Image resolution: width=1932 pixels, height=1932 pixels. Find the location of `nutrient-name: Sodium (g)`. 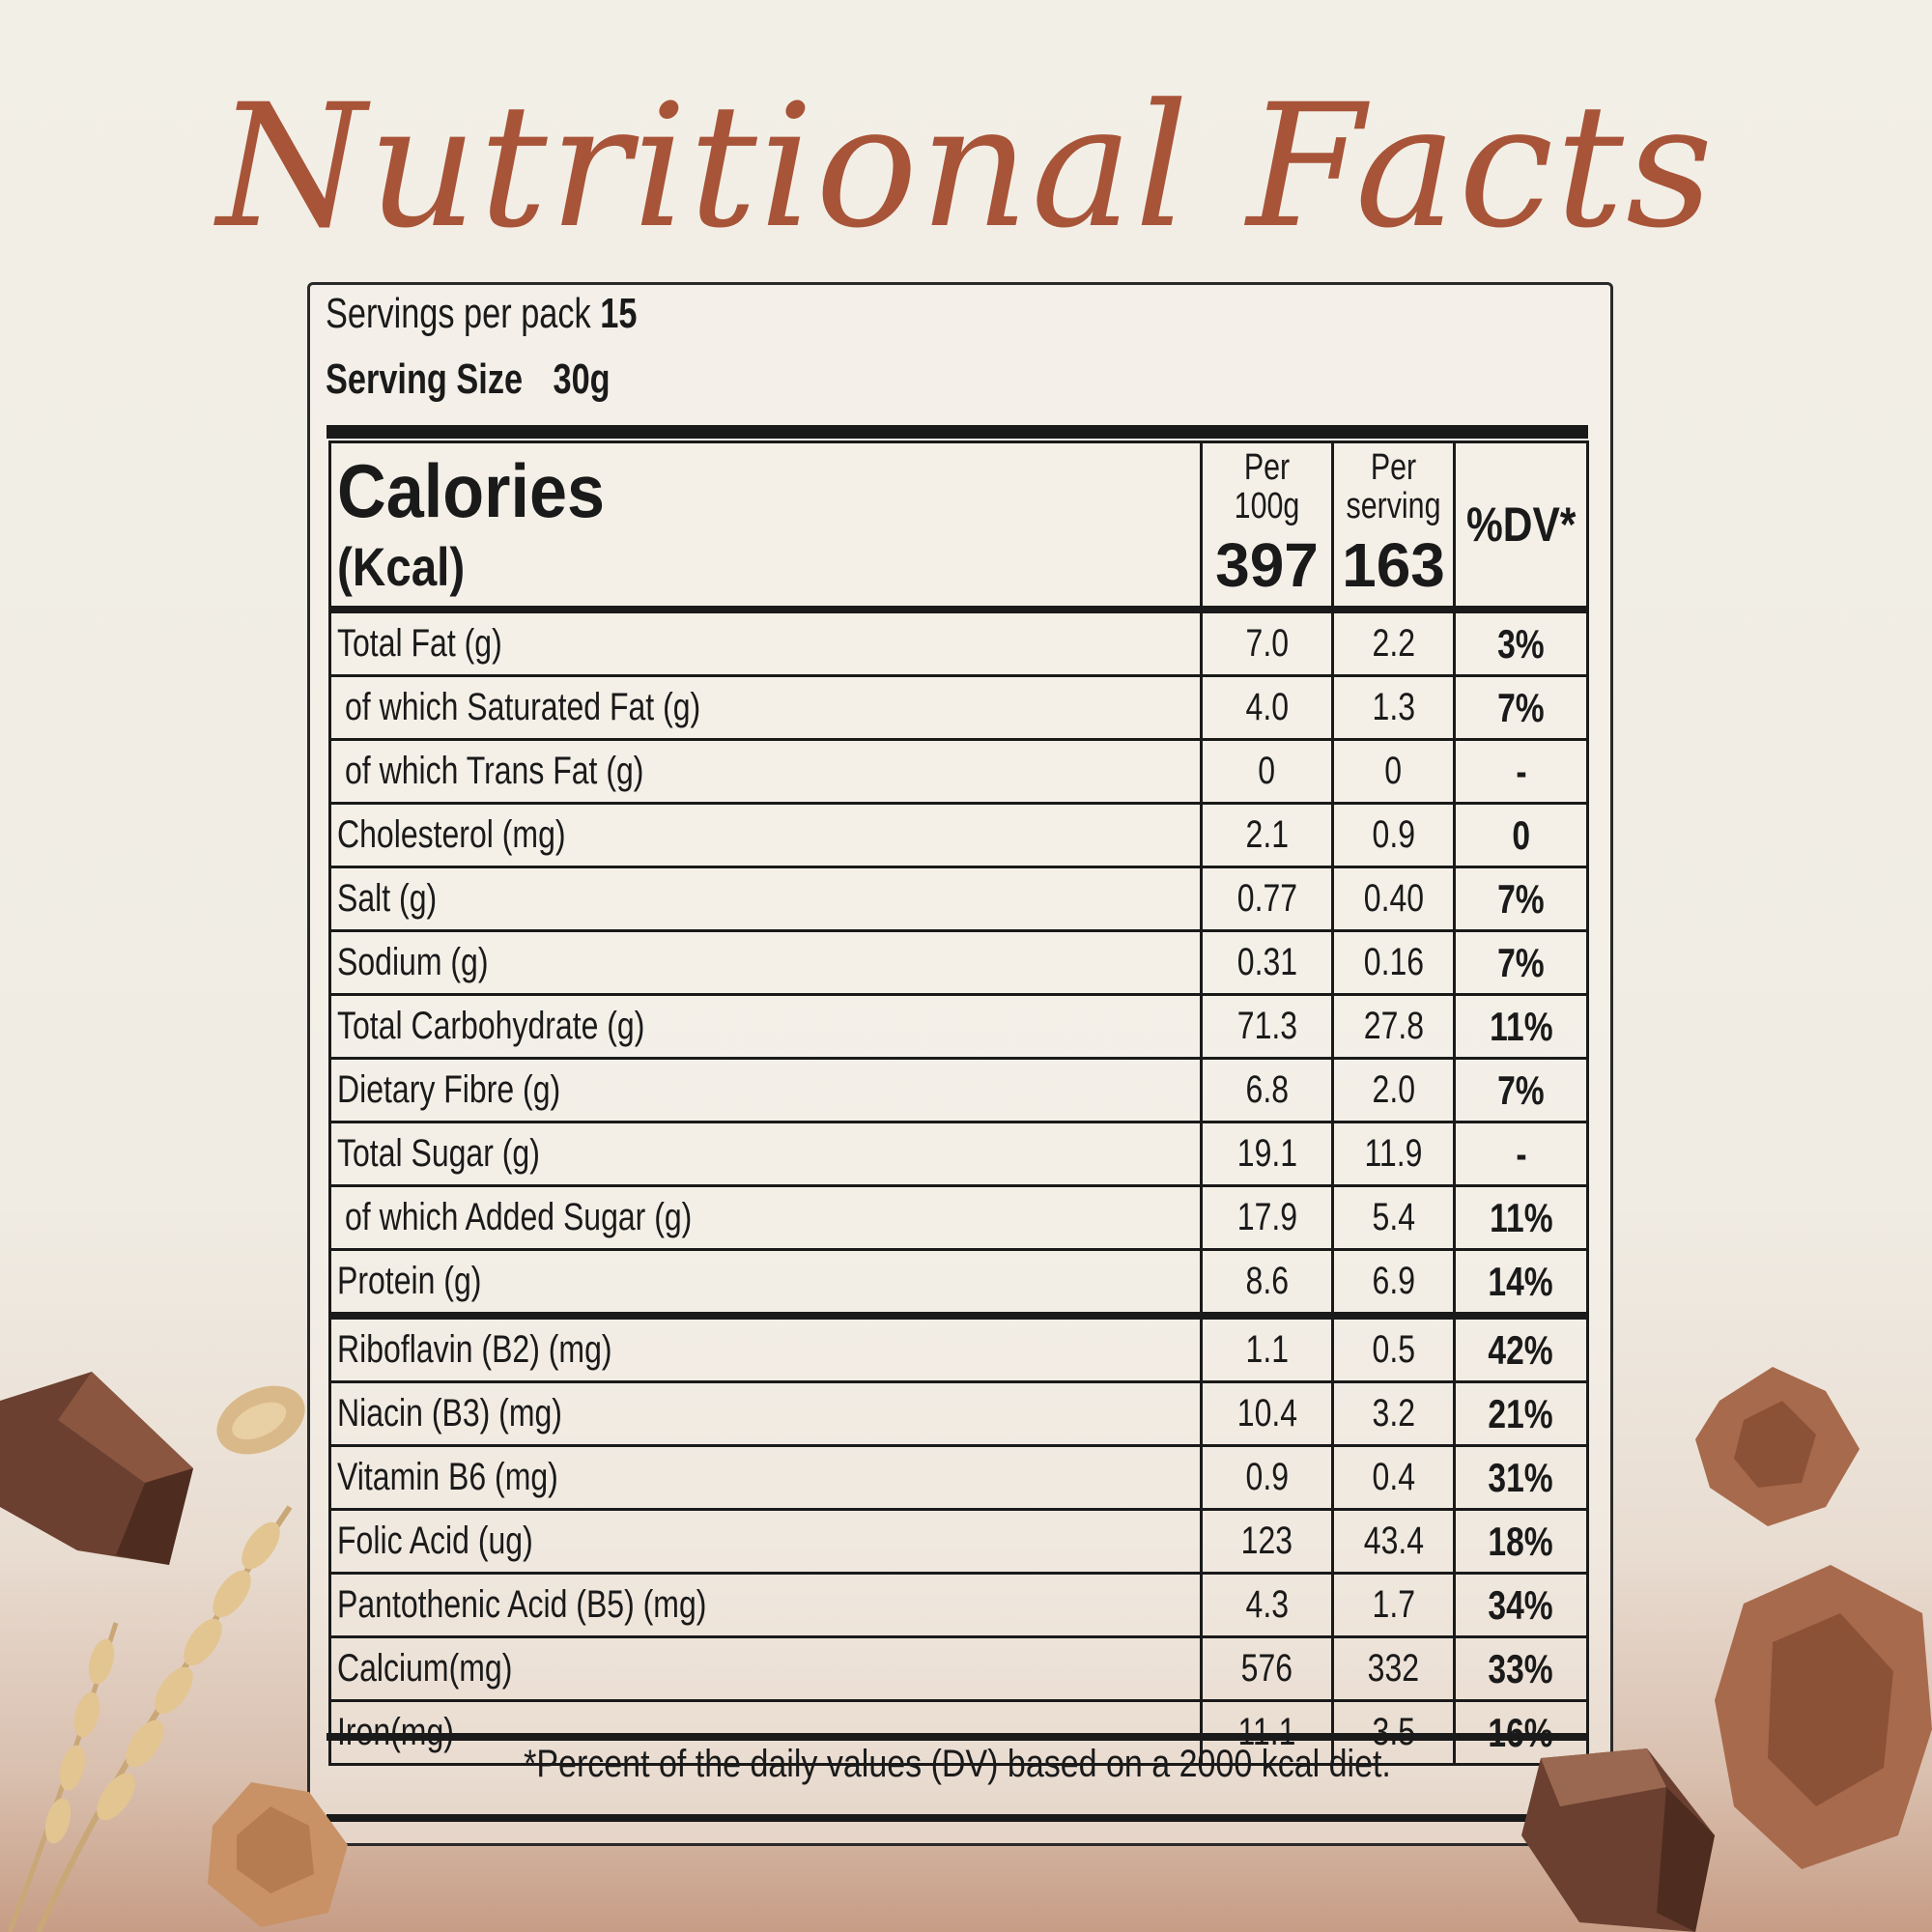

nutrient-name: Sodium (g) is located at coordinates (413, 962).